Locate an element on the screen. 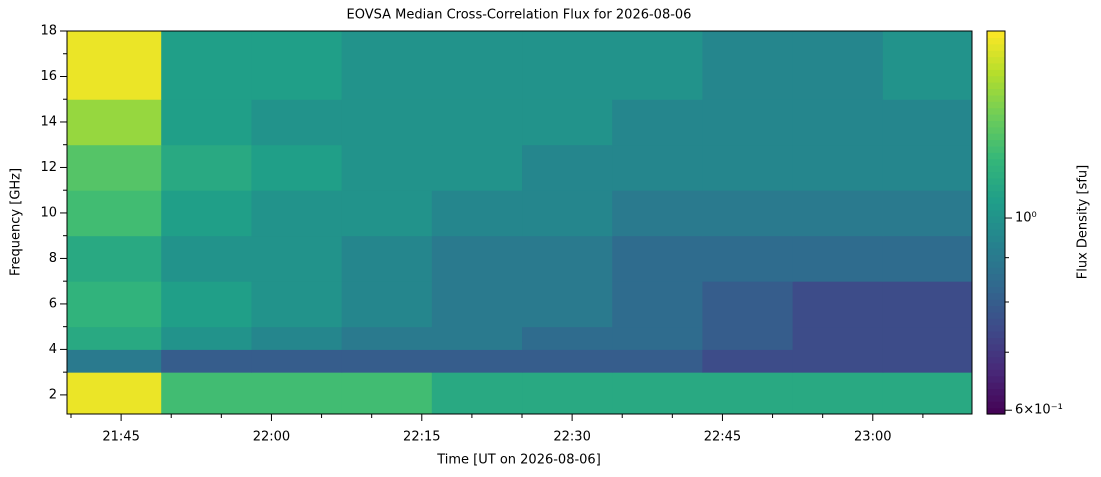  x-tick-label: 21:45 is located at coordinates (120, 437).